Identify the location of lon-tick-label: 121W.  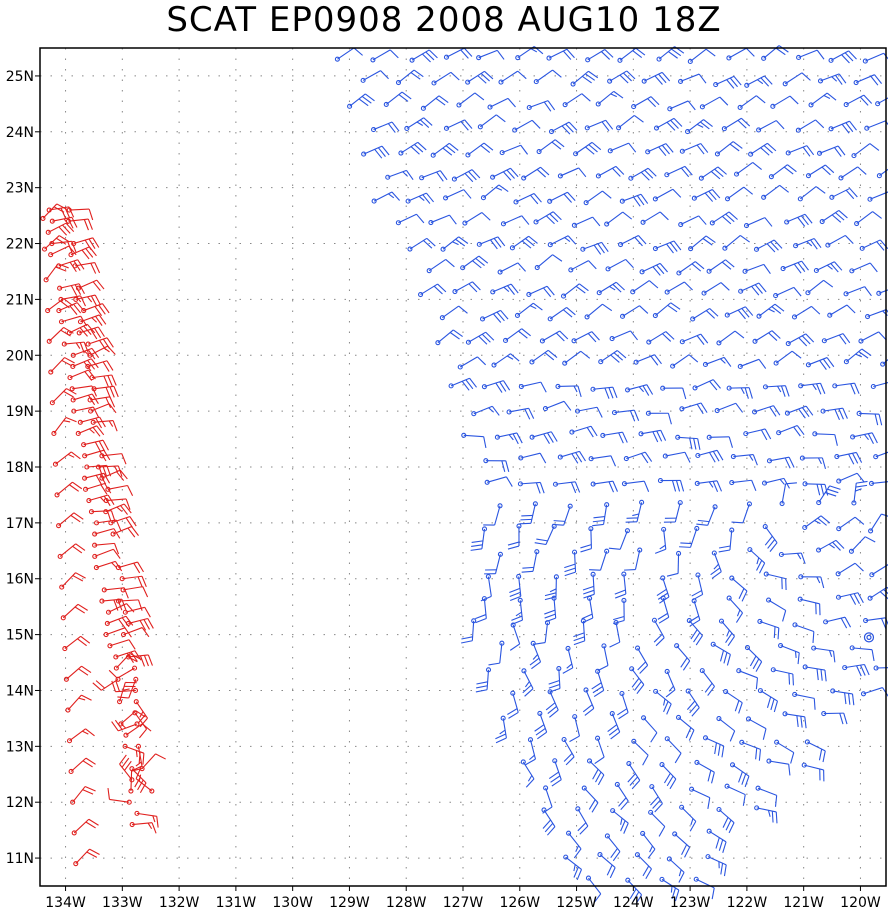
(803, 902).